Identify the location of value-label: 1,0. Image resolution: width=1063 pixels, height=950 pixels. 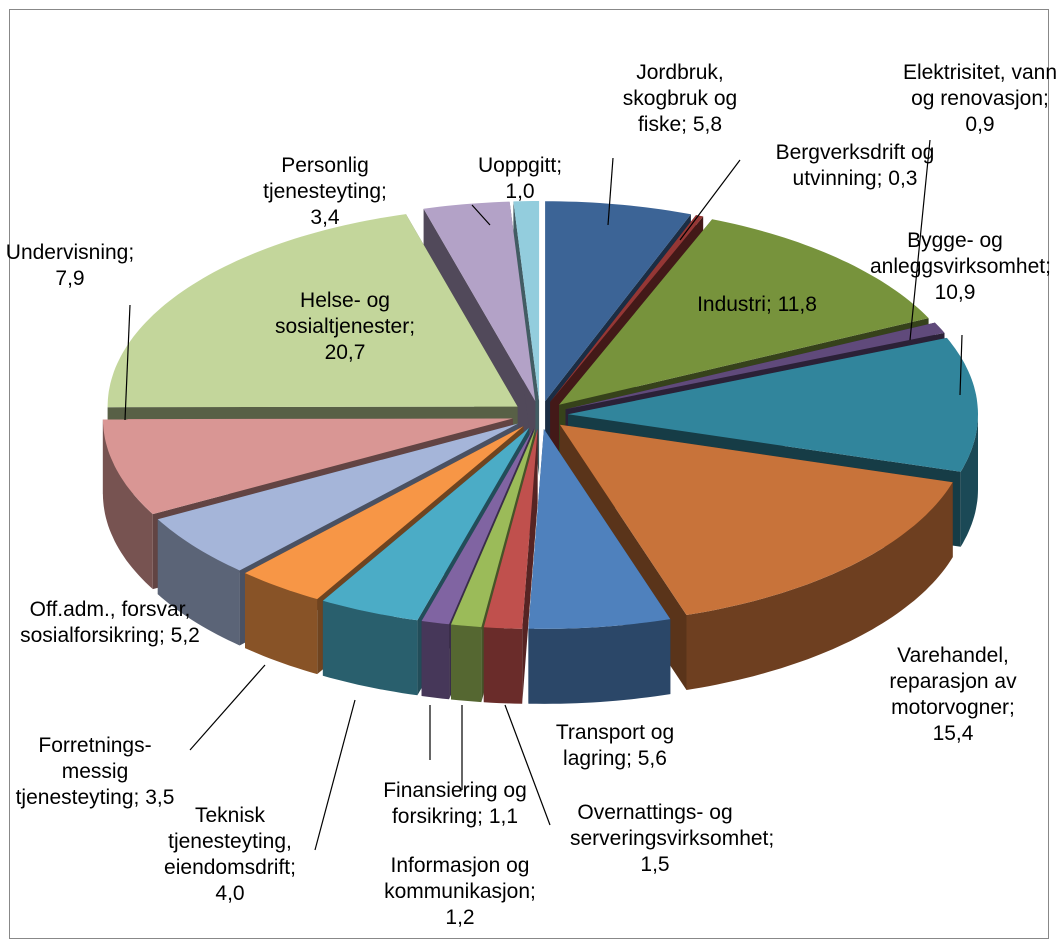
(520, 191).